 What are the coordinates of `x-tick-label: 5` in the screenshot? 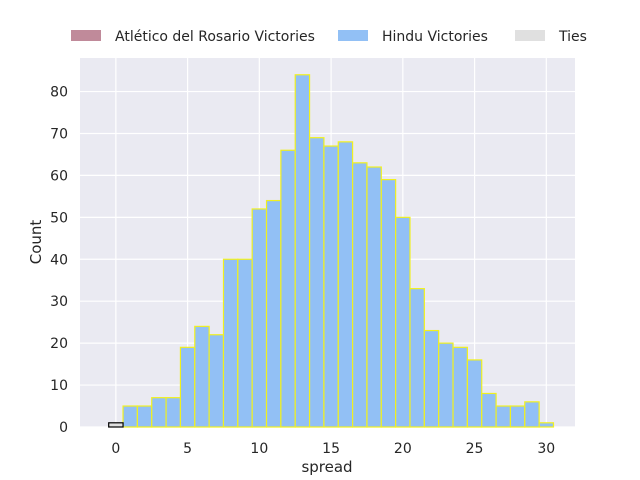 It's located at (187, 449).